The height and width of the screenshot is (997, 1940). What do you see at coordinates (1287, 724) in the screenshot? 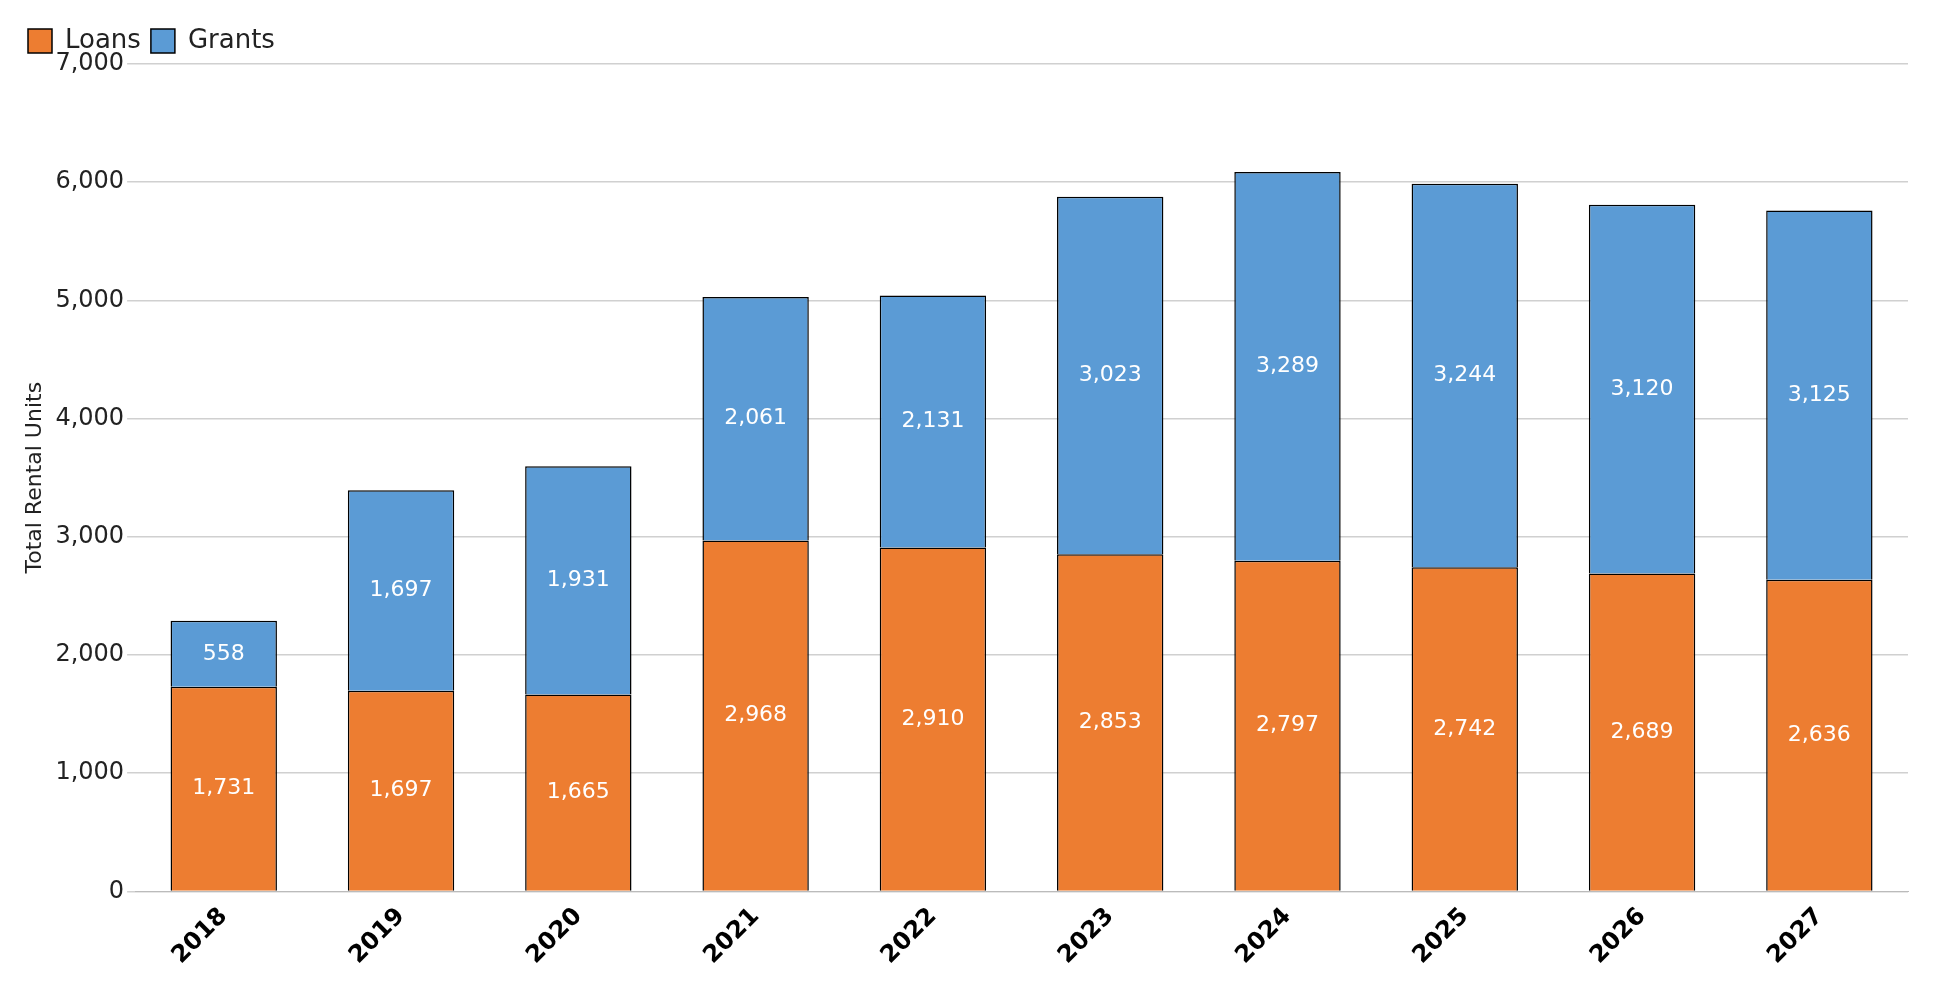
I see `data-label: 2,797` at bounding box center [1287, 724].